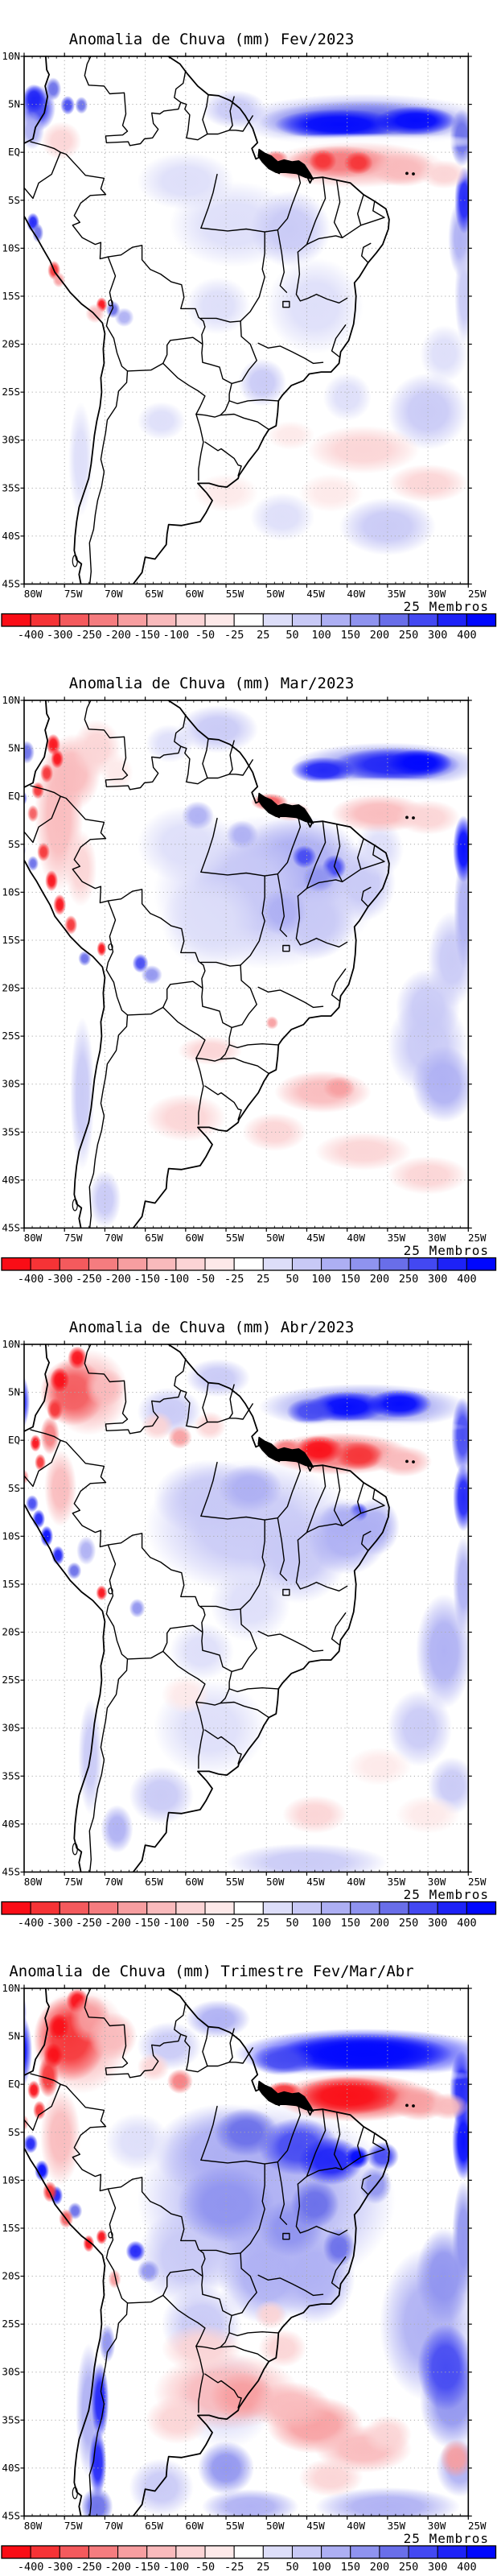 The image size is (497, 2576). What do you see at coordinates (285, 164) in the screenshot?
I see `amazon-mouth-coast` at bounding box center [285, 164].